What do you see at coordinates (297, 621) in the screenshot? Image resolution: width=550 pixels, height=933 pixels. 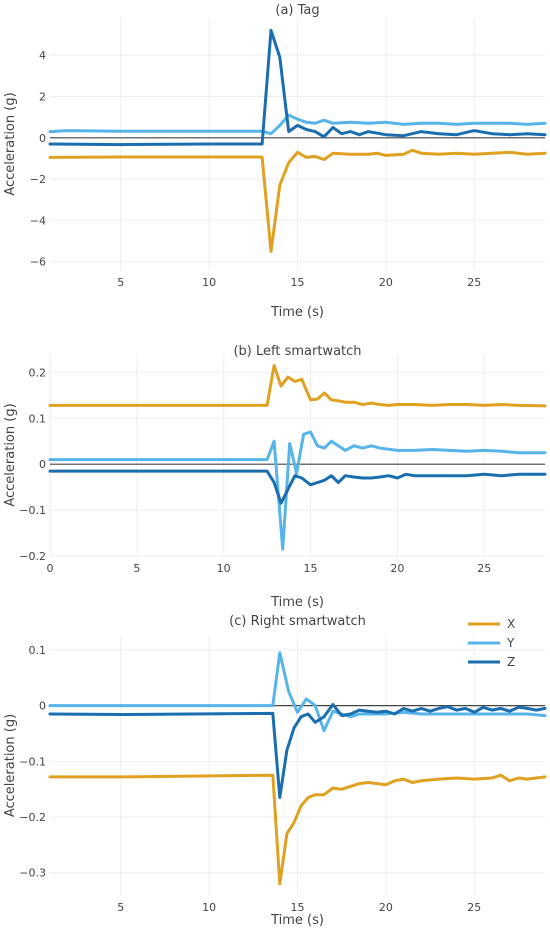 I see `chart-title: (c) Right smartwatch` at bounding box center [297, 621].